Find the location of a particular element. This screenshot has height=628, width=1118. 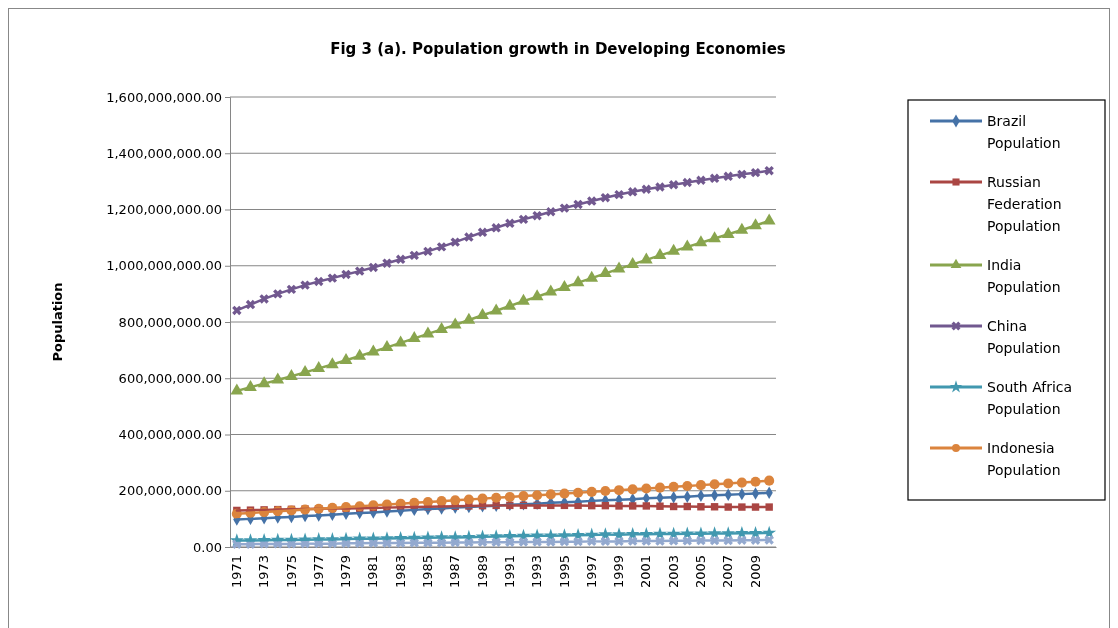

y-tick-label: 800,000,000.00 is located at coordinates (170, 322).